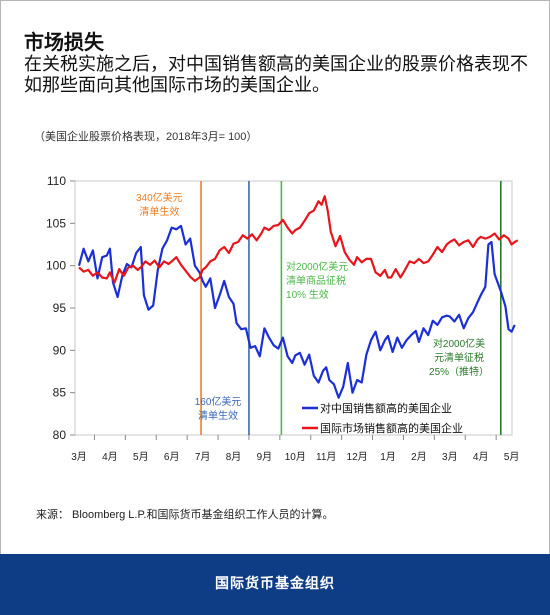  I want to click on event-label-4-line: 元清单征税, so click(459, 357).